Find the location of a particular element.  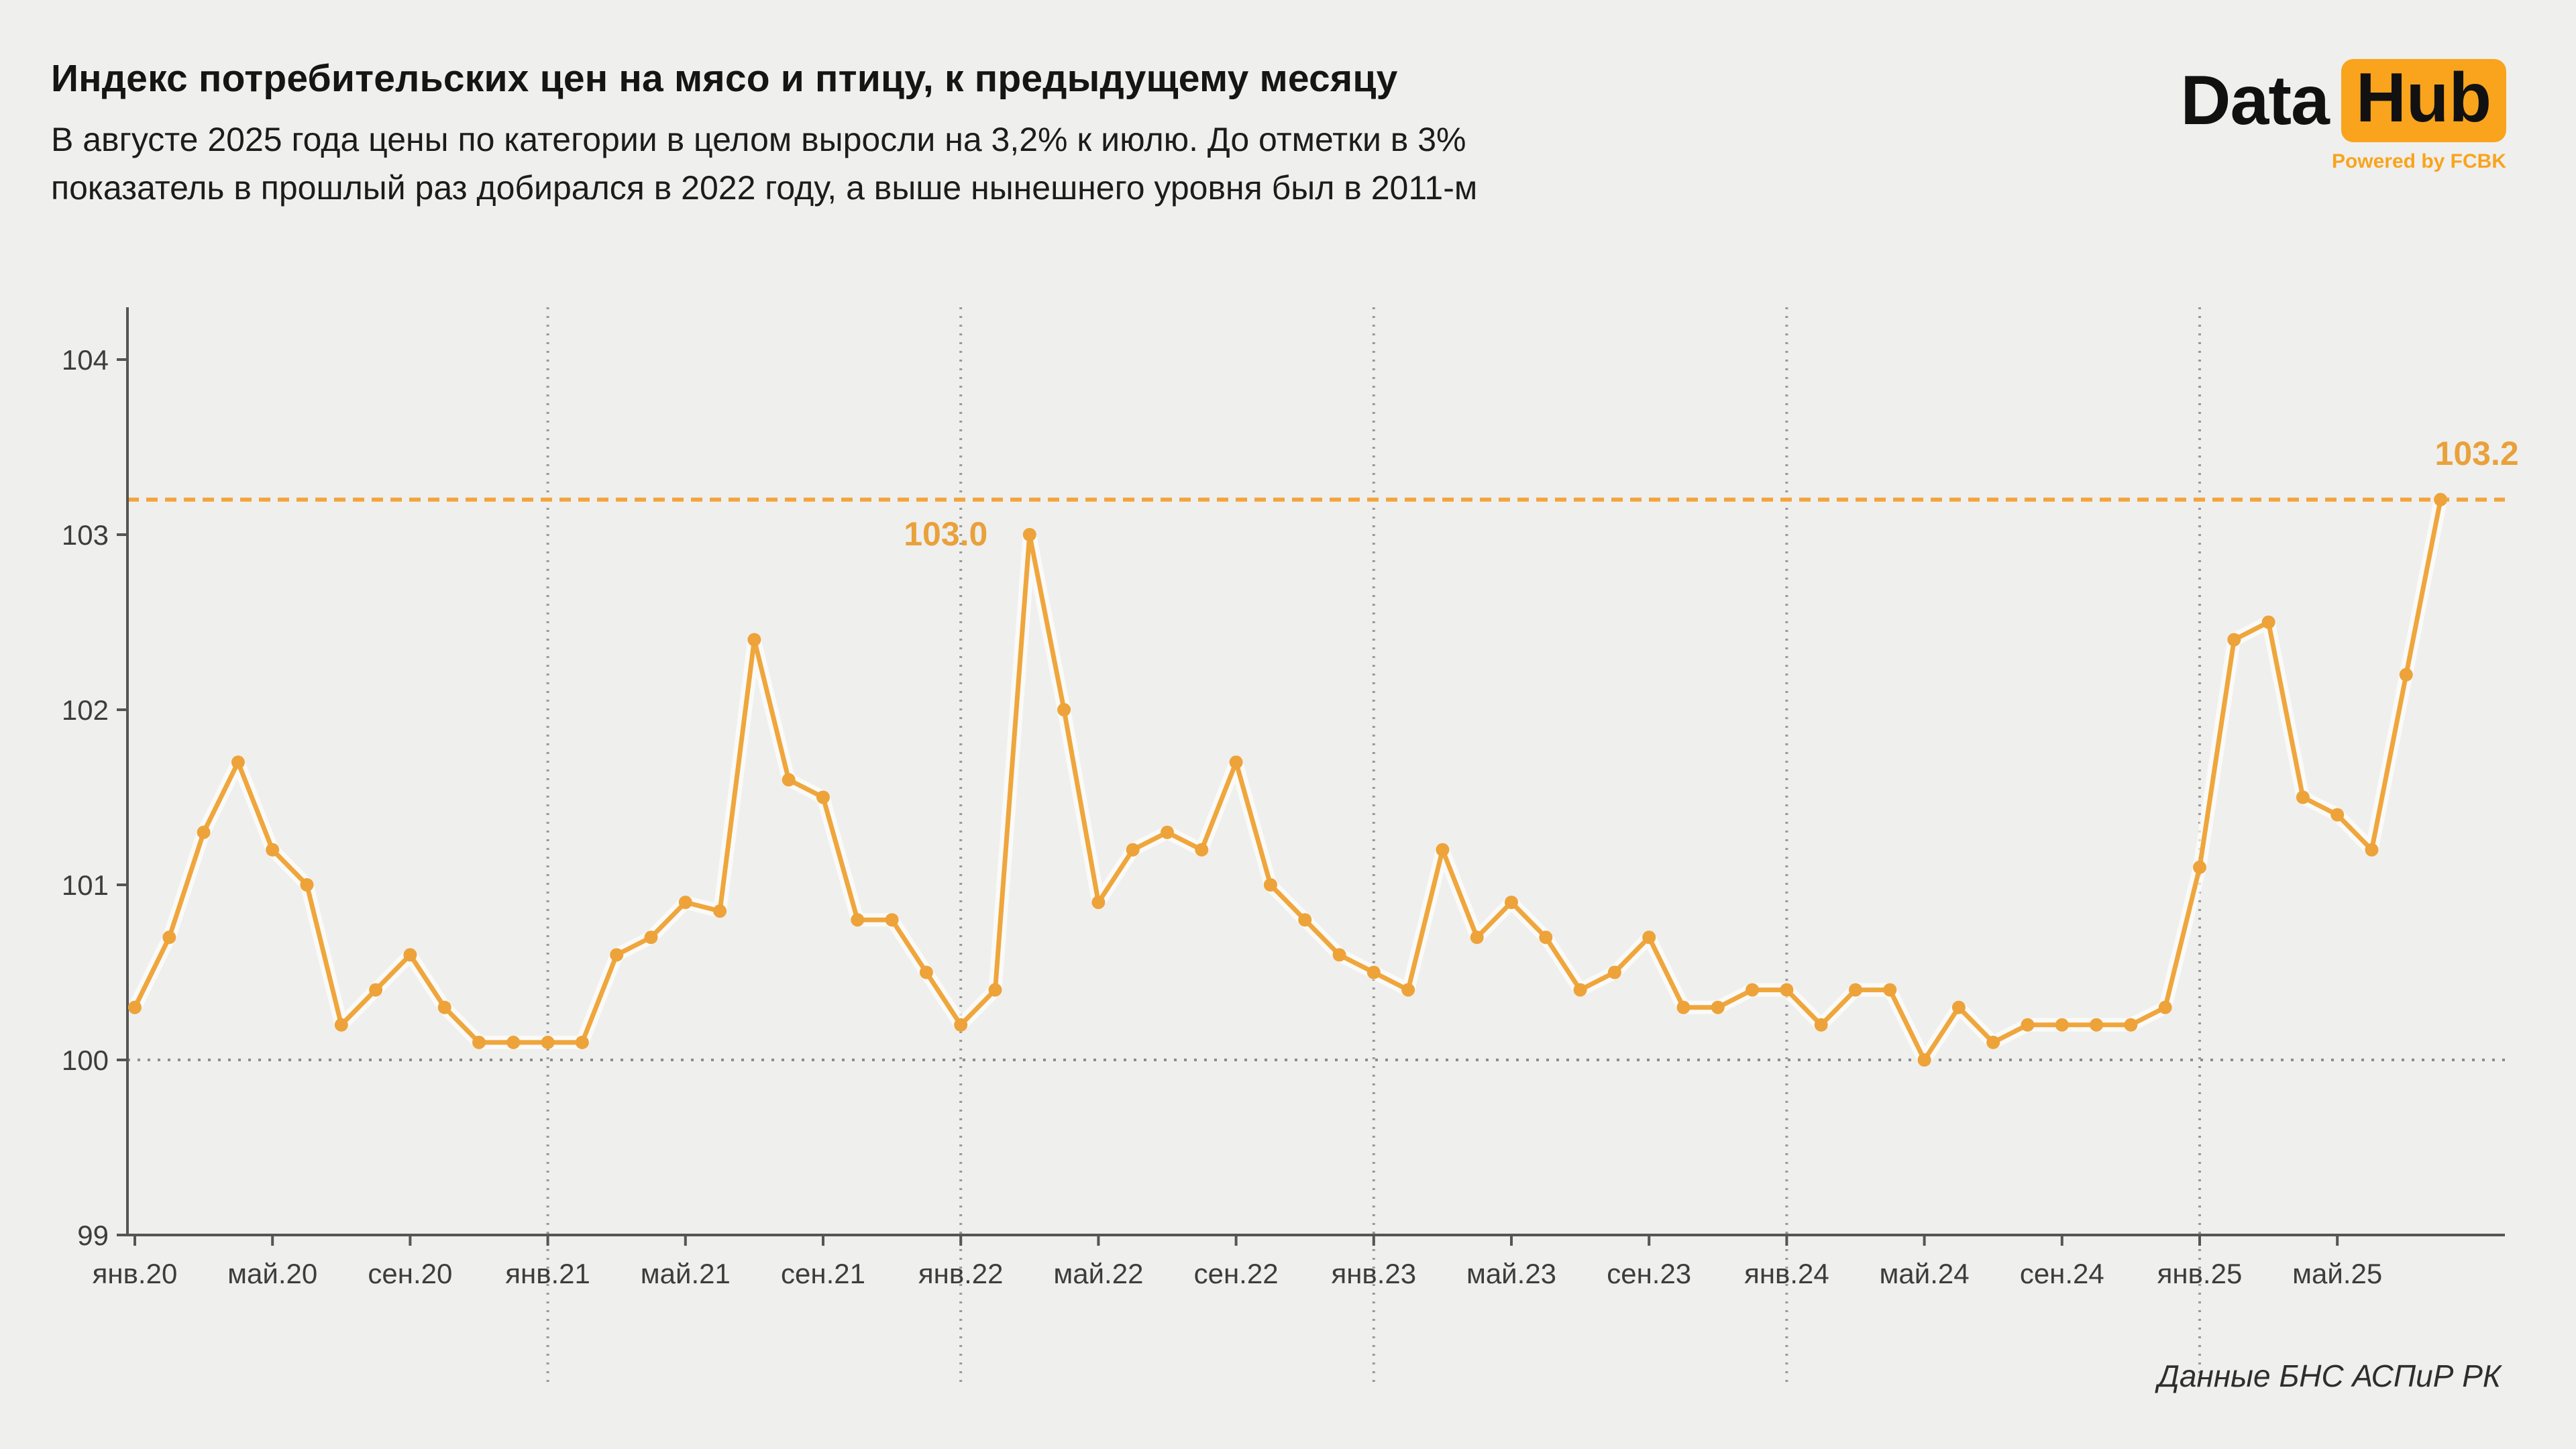

x-tick-label: янв.23 is located at coordinates (1373, 1273).